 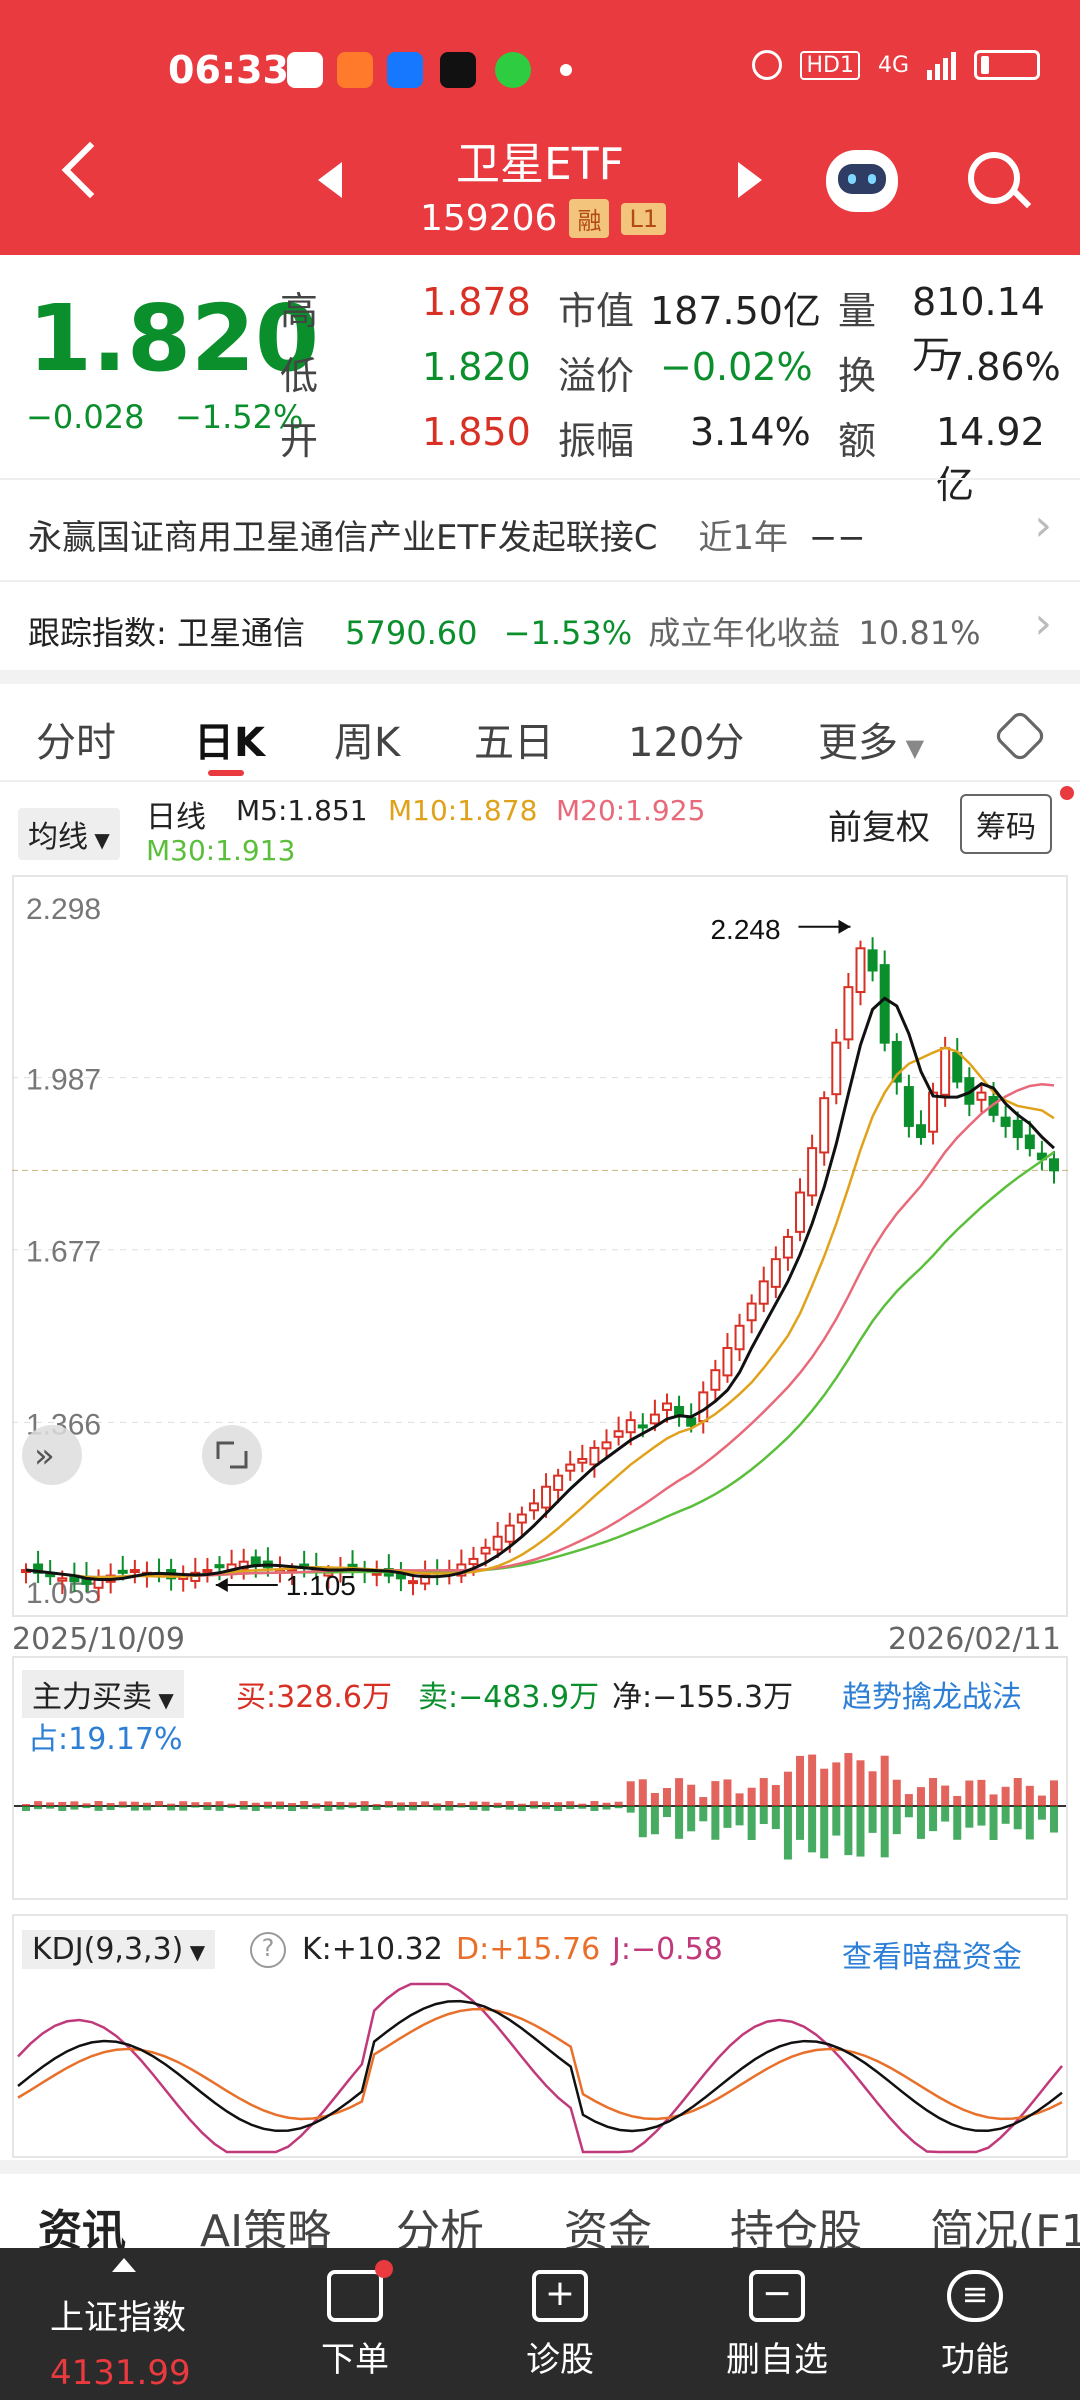 I want to click on prev-stock-button, so click(x=330, y=180).